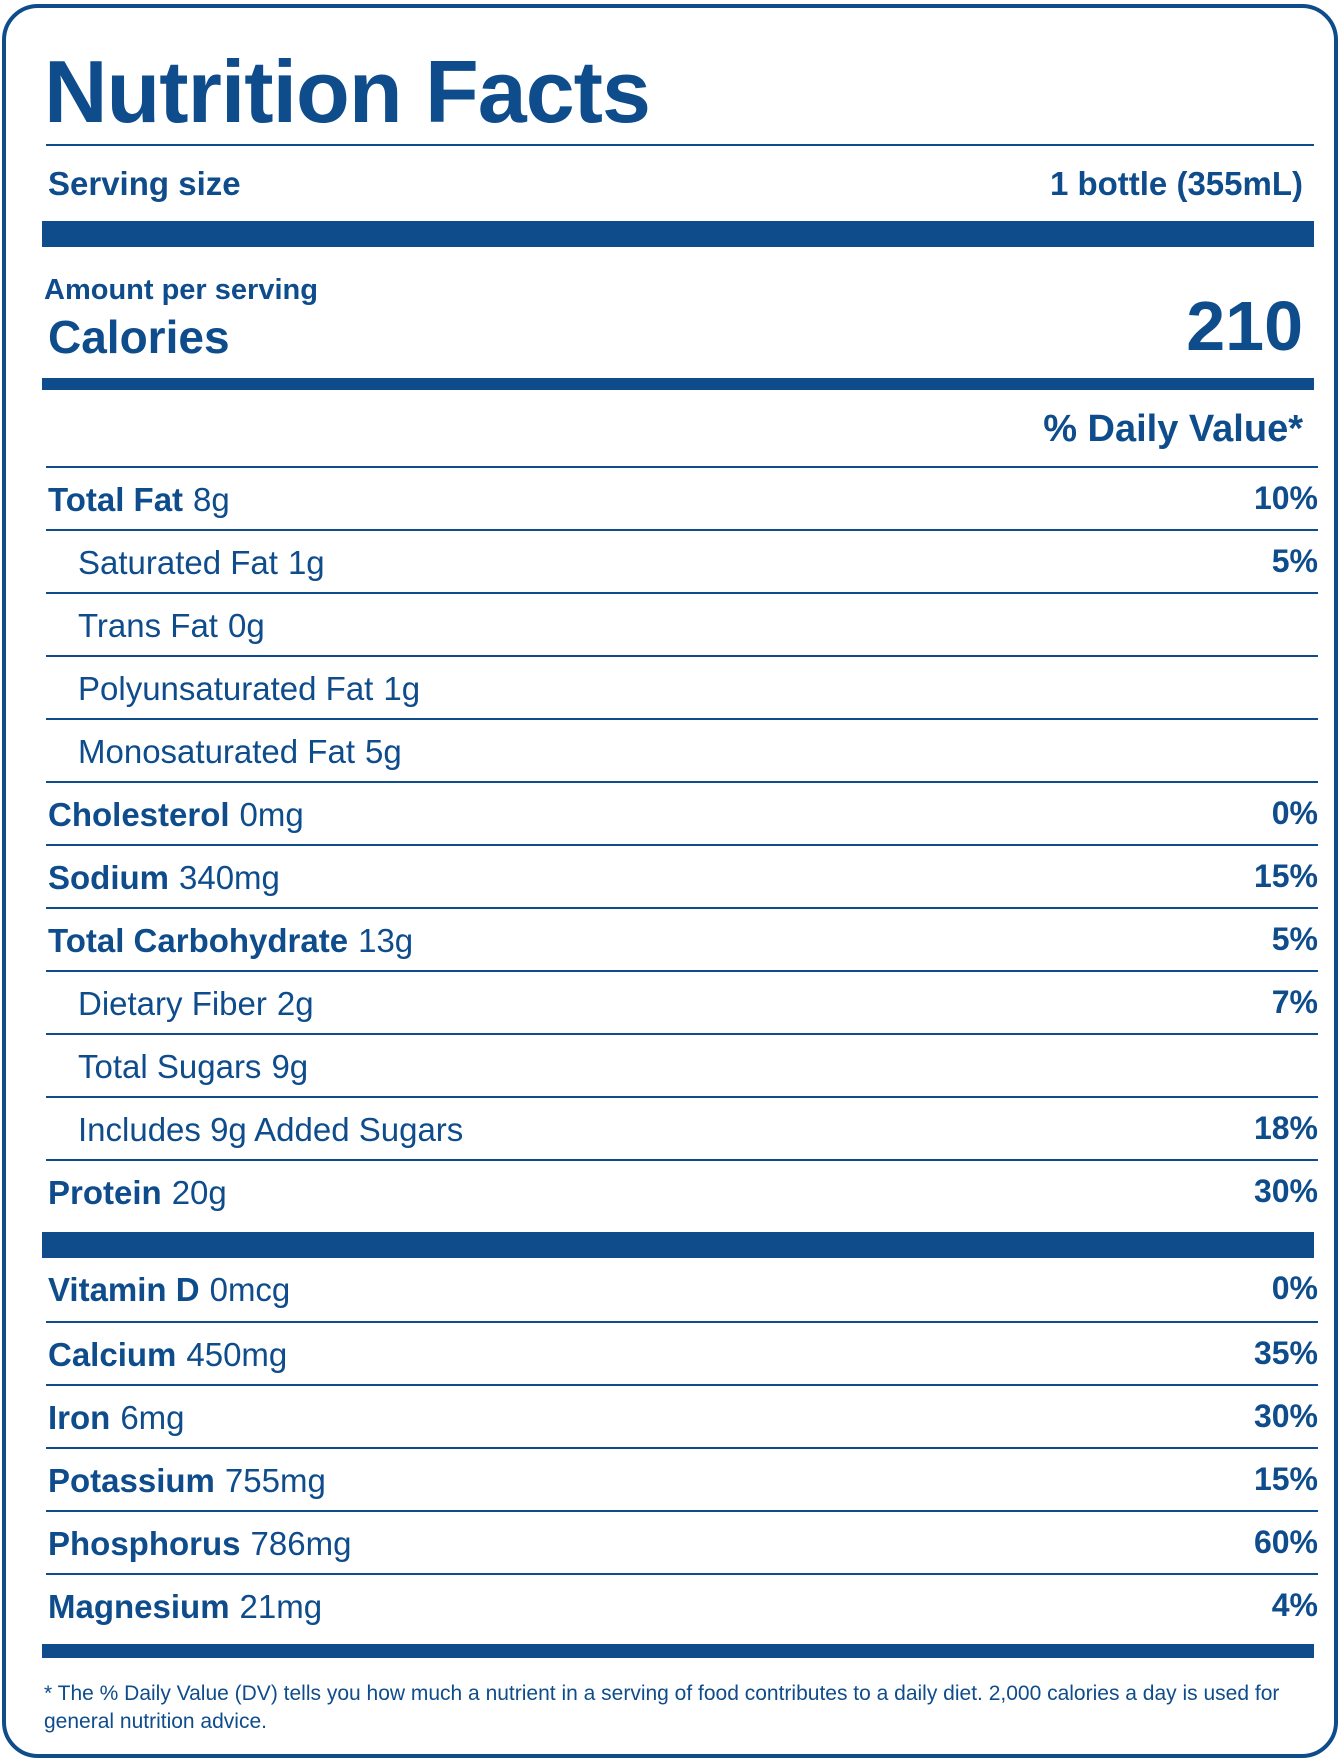  I want to click on nutrient-name: Sodium 340mg, so click(164, 877).